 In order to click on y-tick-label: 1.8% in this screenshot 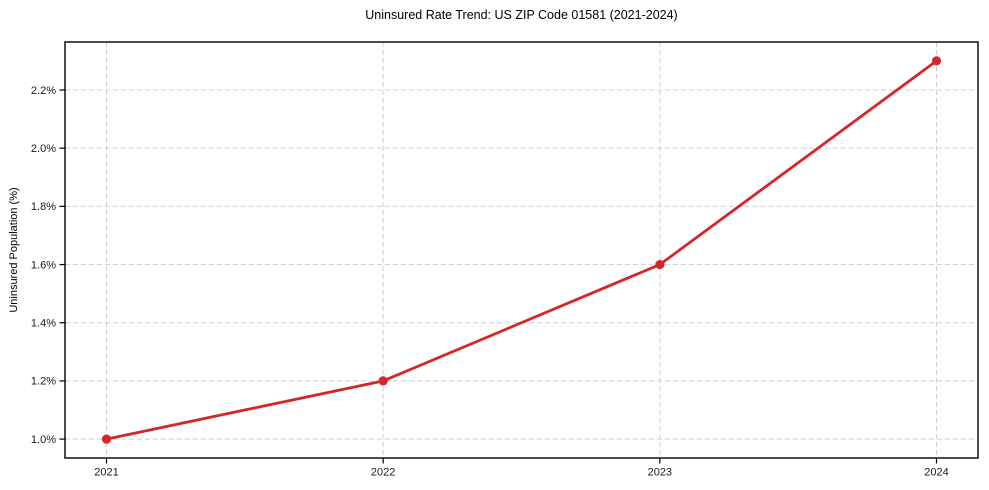, I will do `click(43, 207)`.